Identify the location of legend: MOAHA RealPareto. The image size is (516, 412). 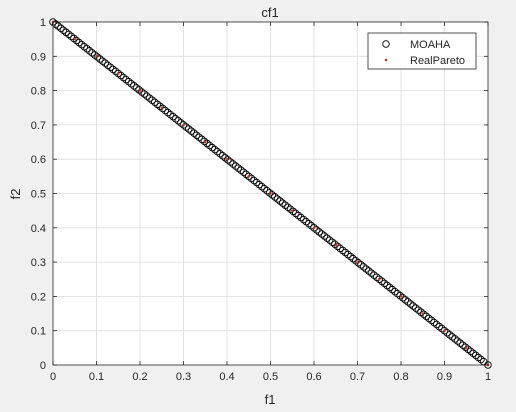
(422, 51).